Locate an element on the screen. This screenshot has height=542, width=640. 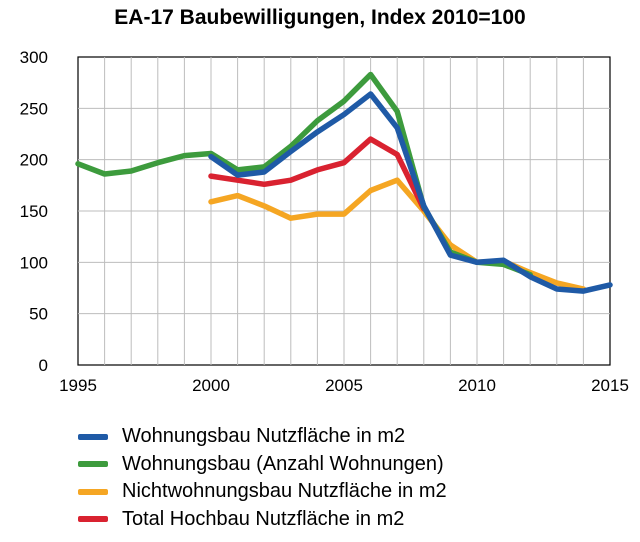
y-tick-label: 100 is located at coordinates (34, 262).